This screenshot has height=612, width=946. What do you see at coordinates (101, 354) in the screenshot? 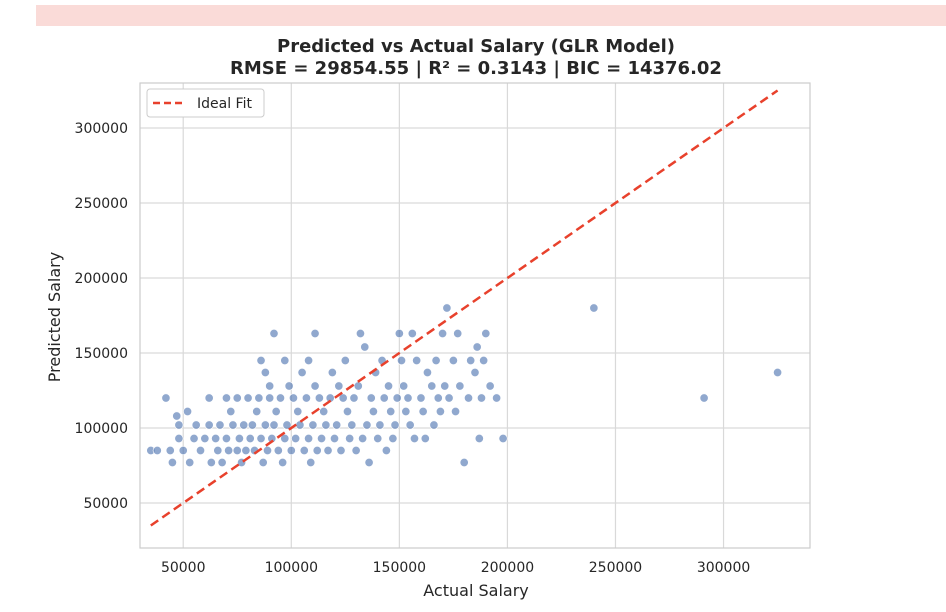
I see `y-tick-label: 150000` at bounding box center [101, 354].